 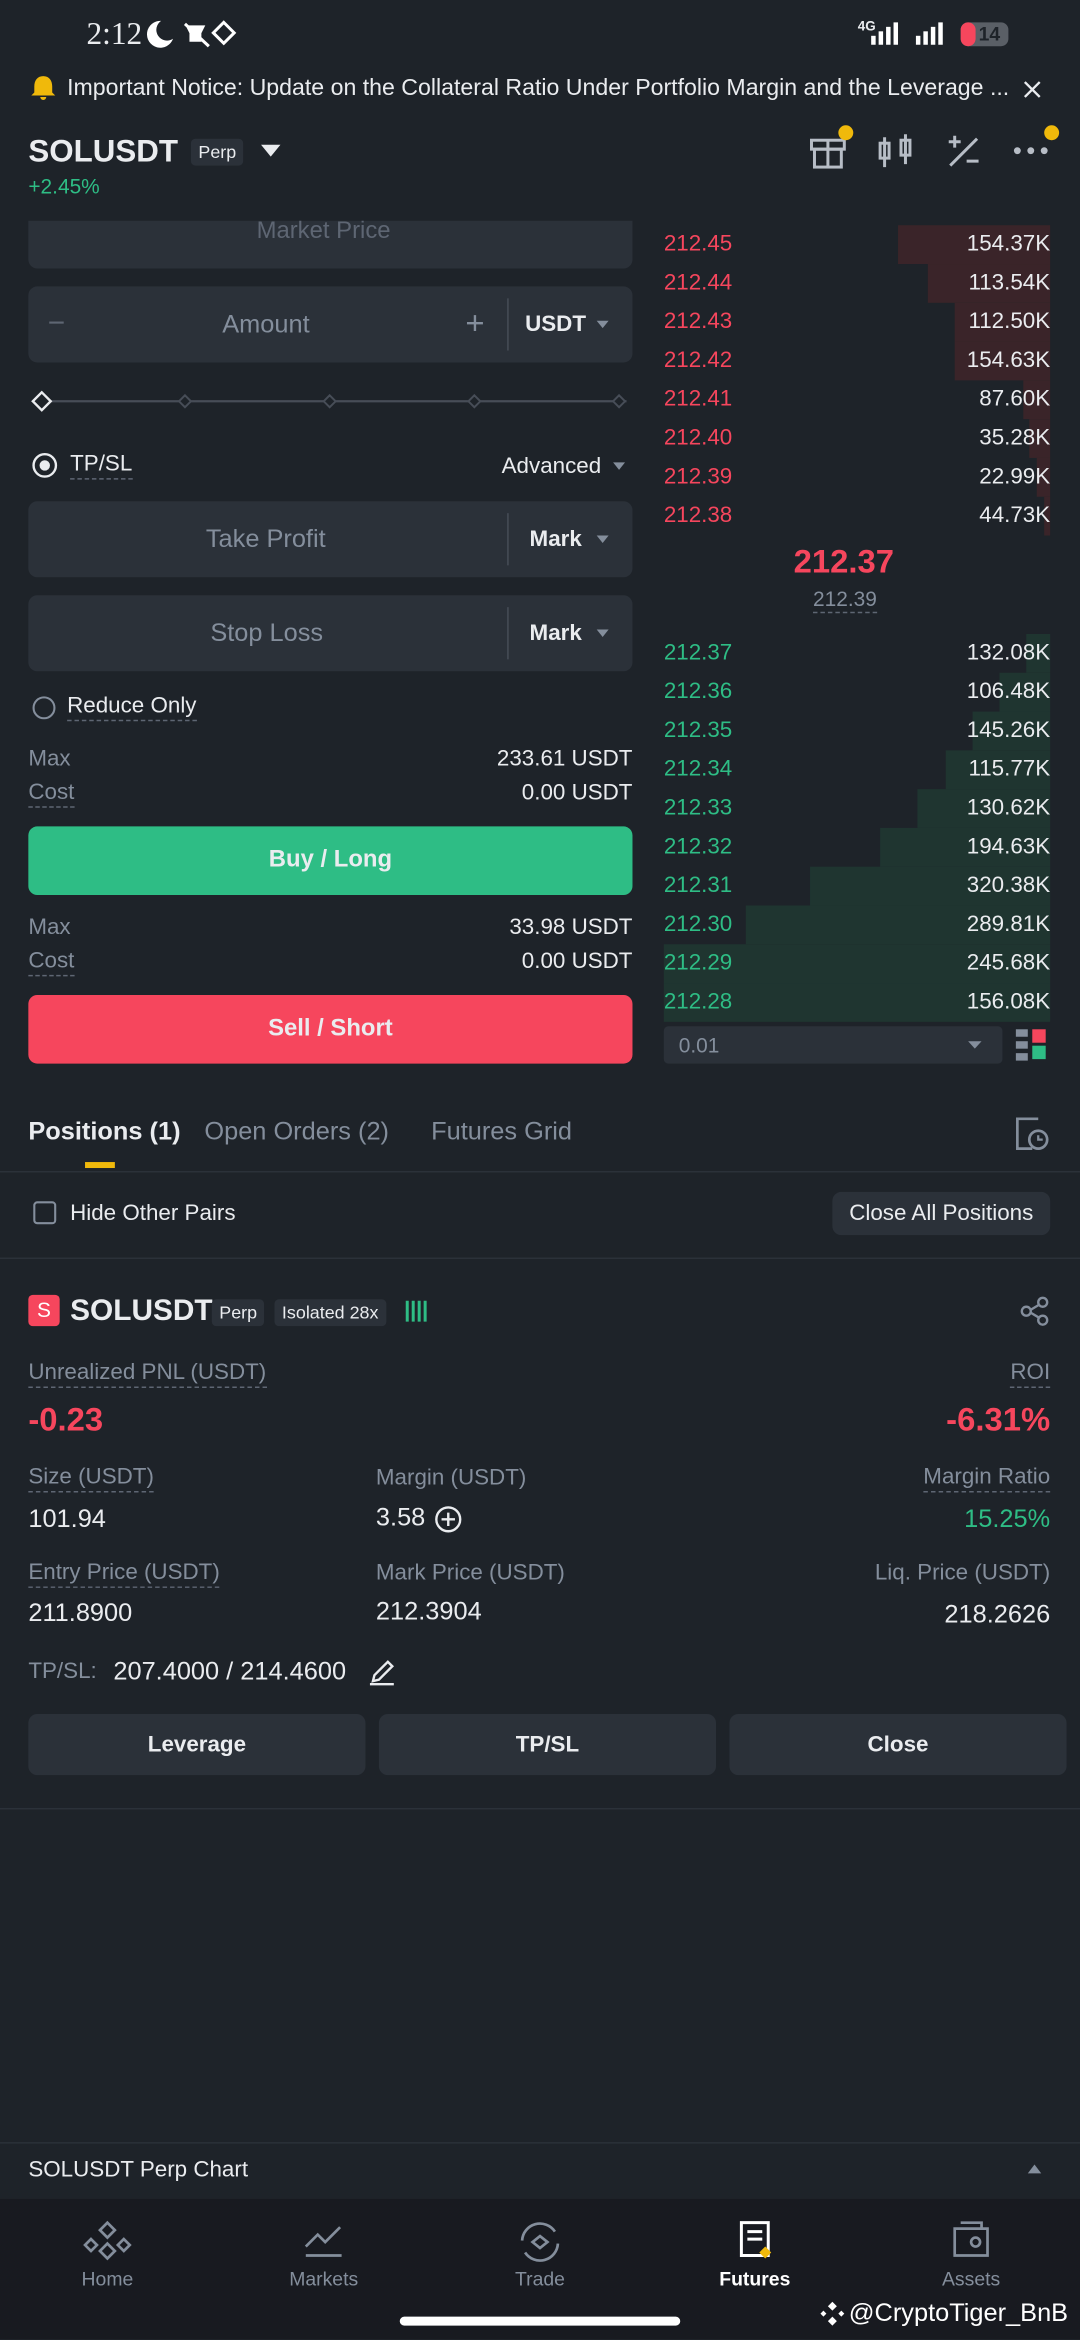 I want to click on hide-other-pairs: Hide Other Pairs, so click(x=153, y=1213).